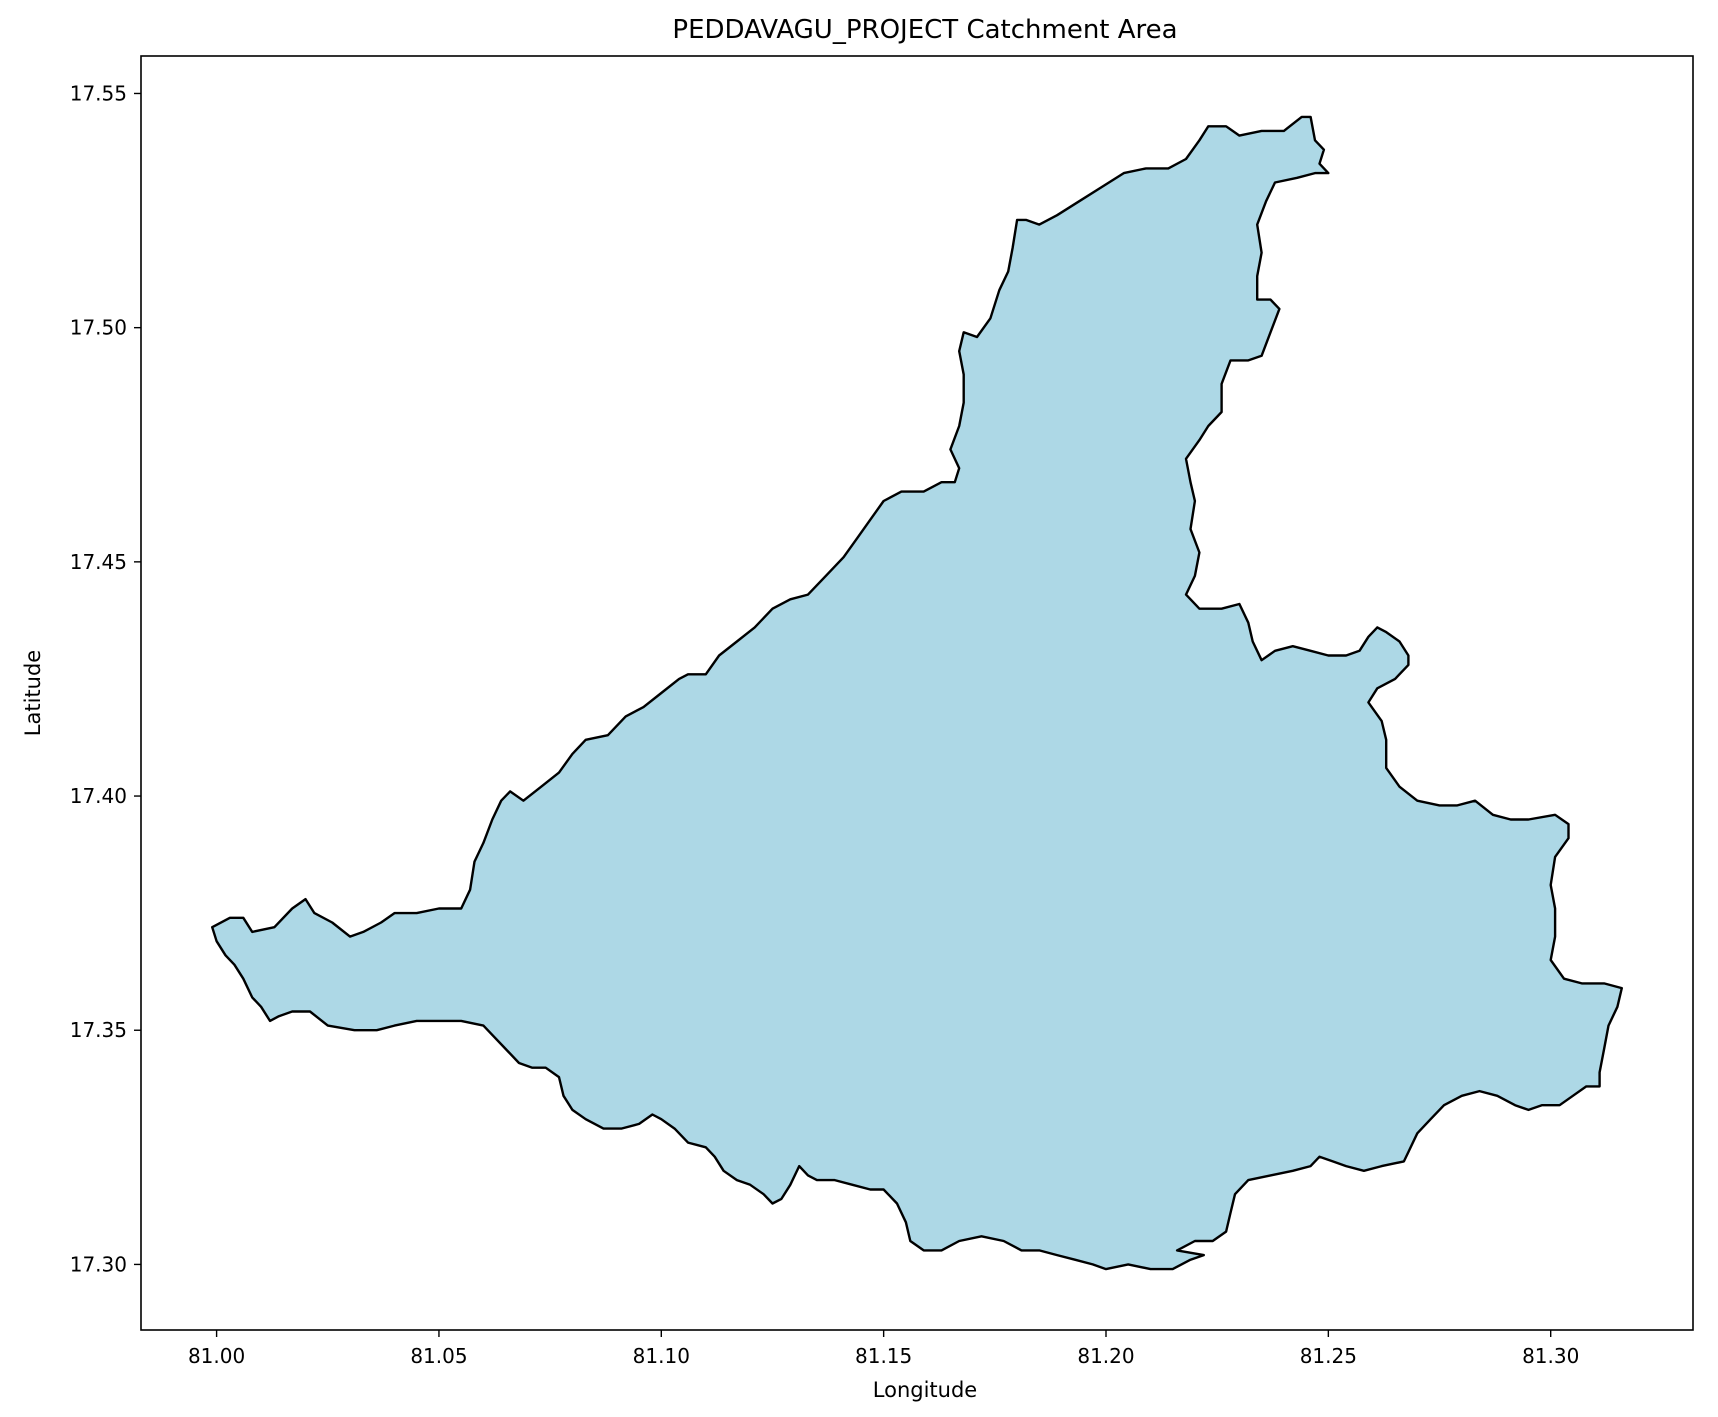  What do you see at coordinates (98, 328) in the screenshot?
I see `y-tick-label: 17.50` at bounding box center [98, 328].